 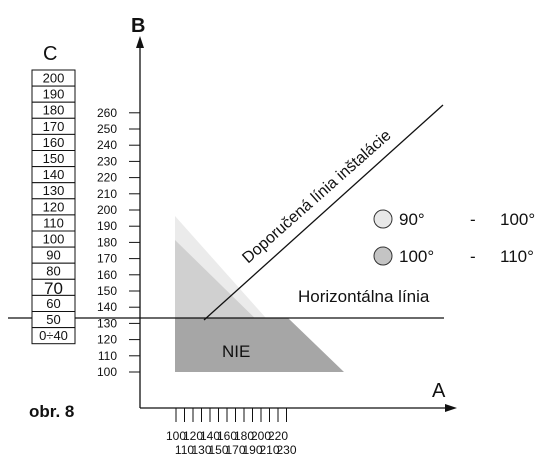 What do you see at coordinates (107, 145) in the screenshot?
I see `b-tick-label: 240` at bounding box center [107, 145].